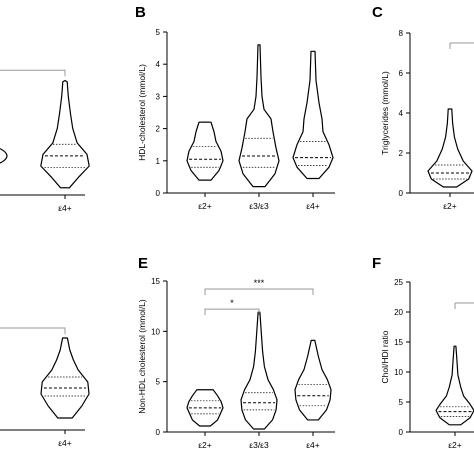 This screenshot has height=474, width=474. I want to click on panel-letter: B, so click(140, 12).